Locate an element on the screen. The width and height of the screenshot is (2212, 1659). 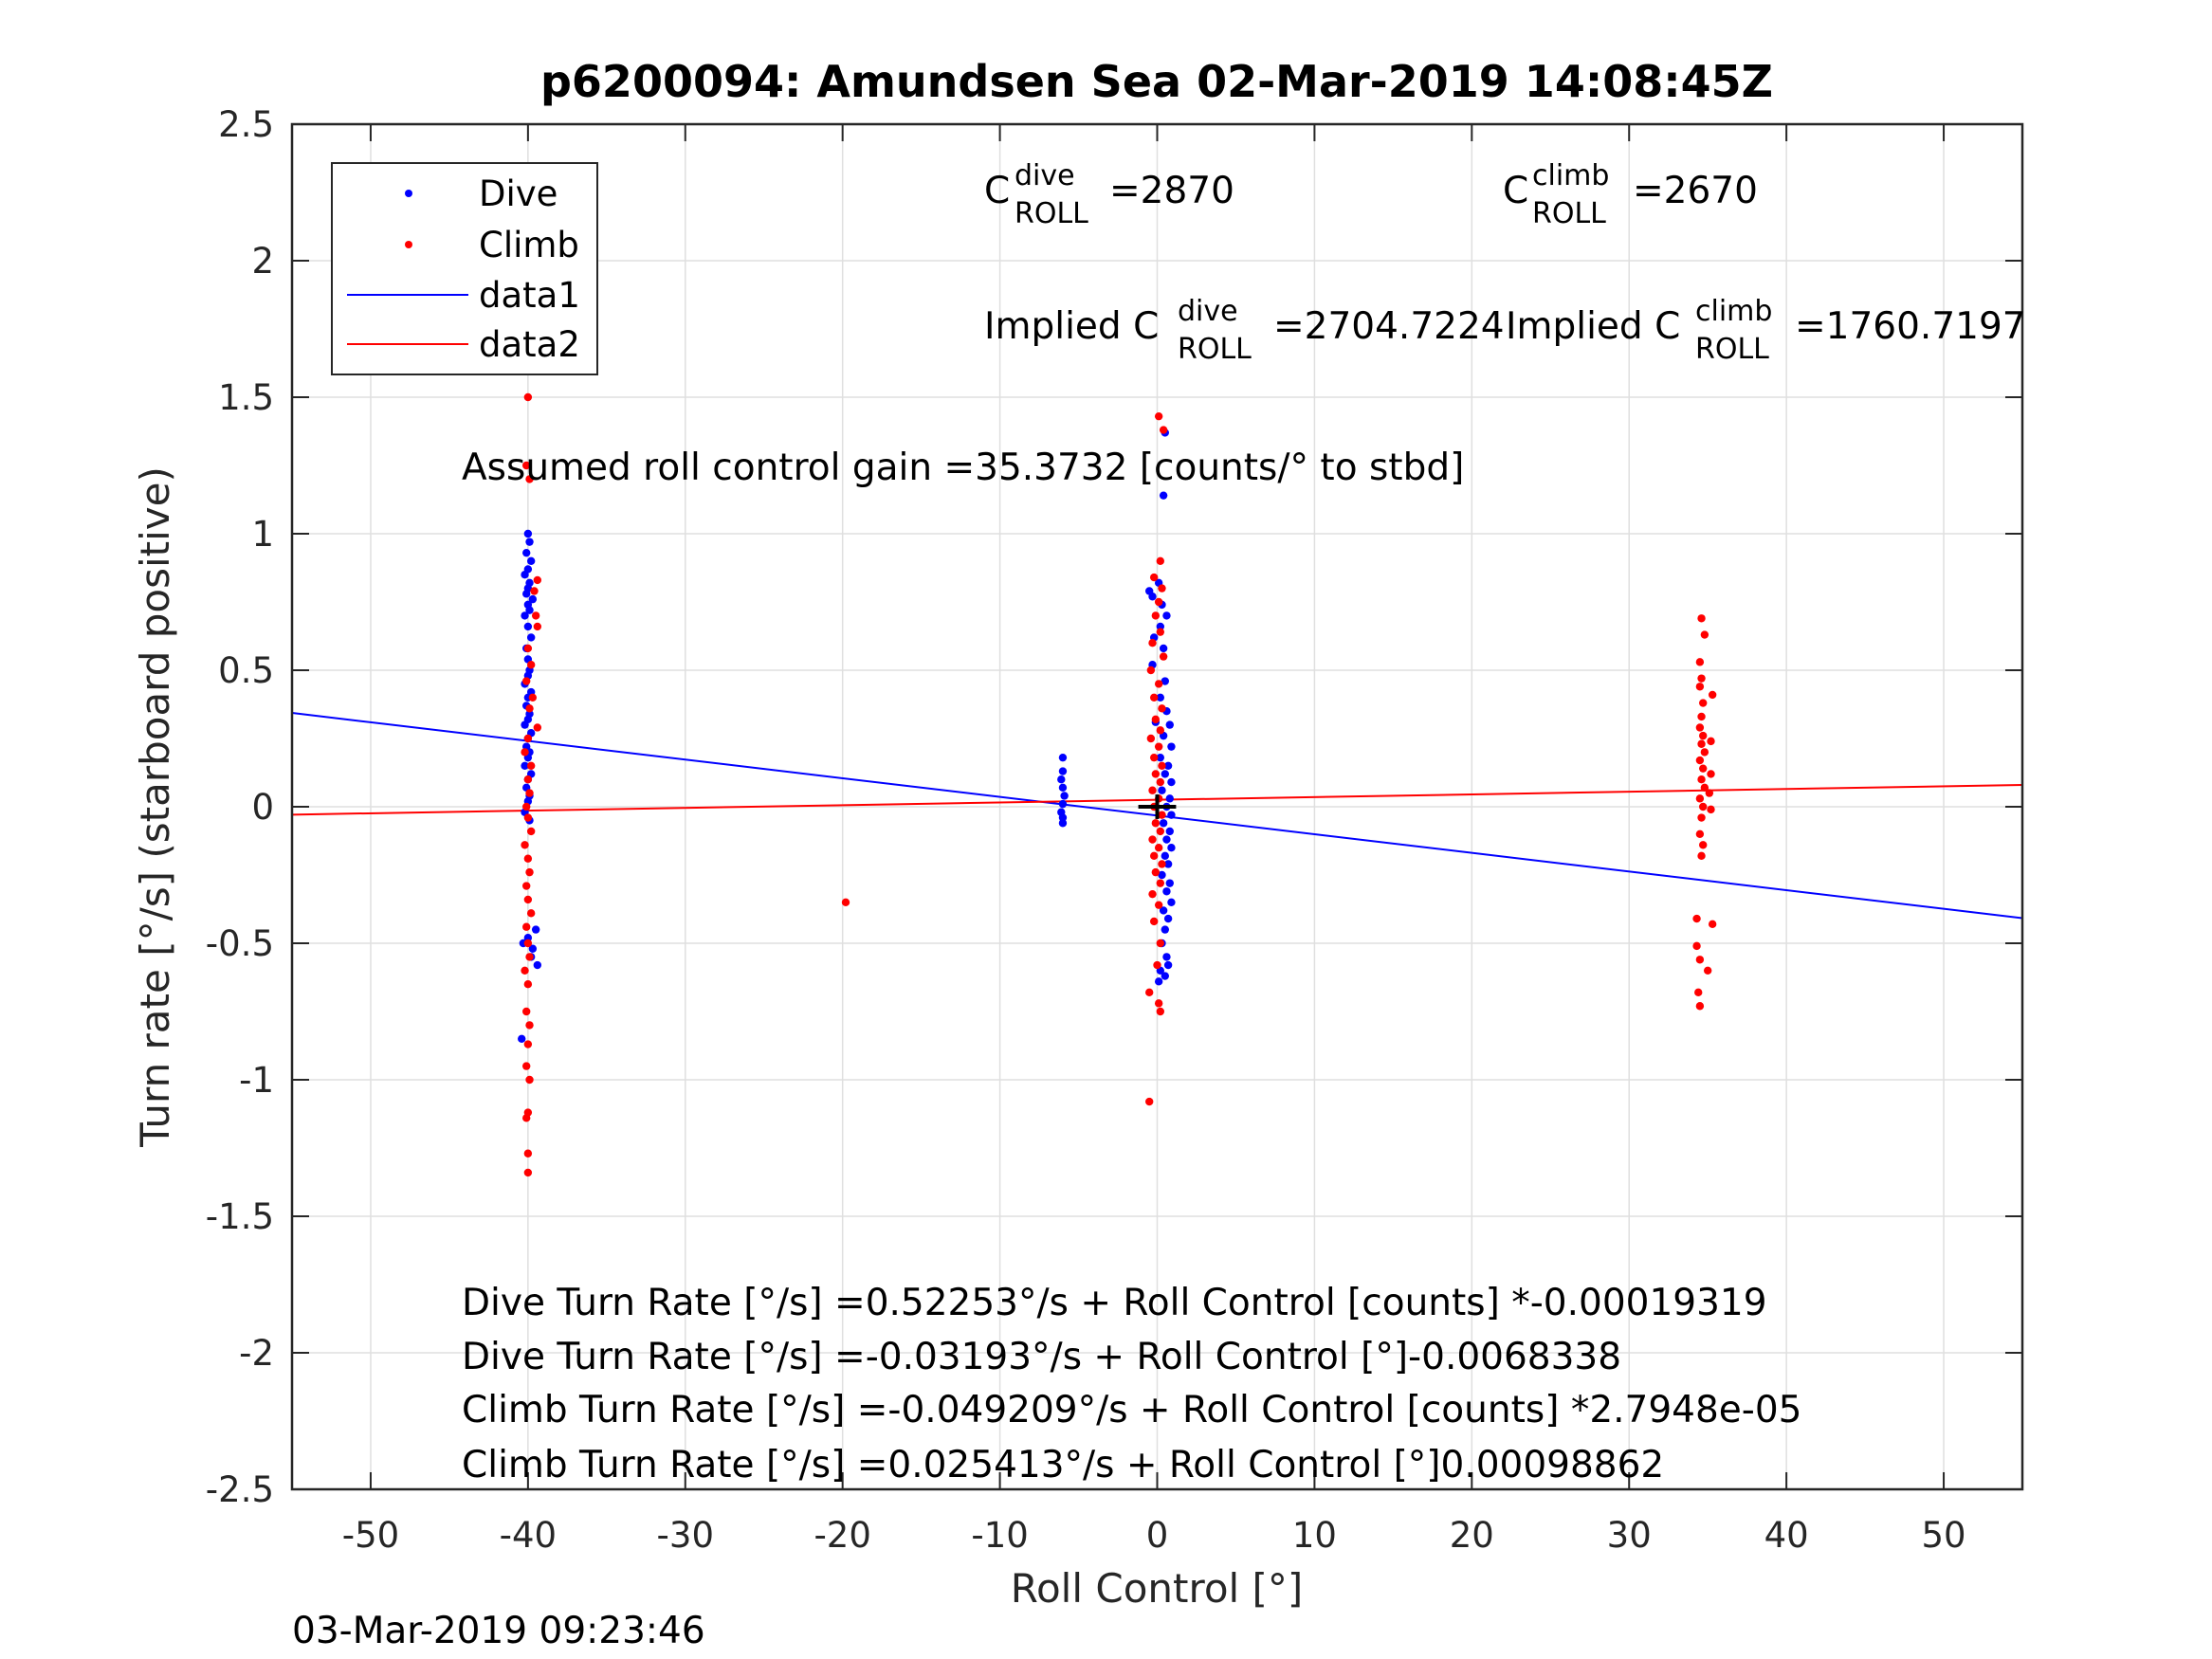
x-tick-label: -30 is located at coordinates (685, 1535).